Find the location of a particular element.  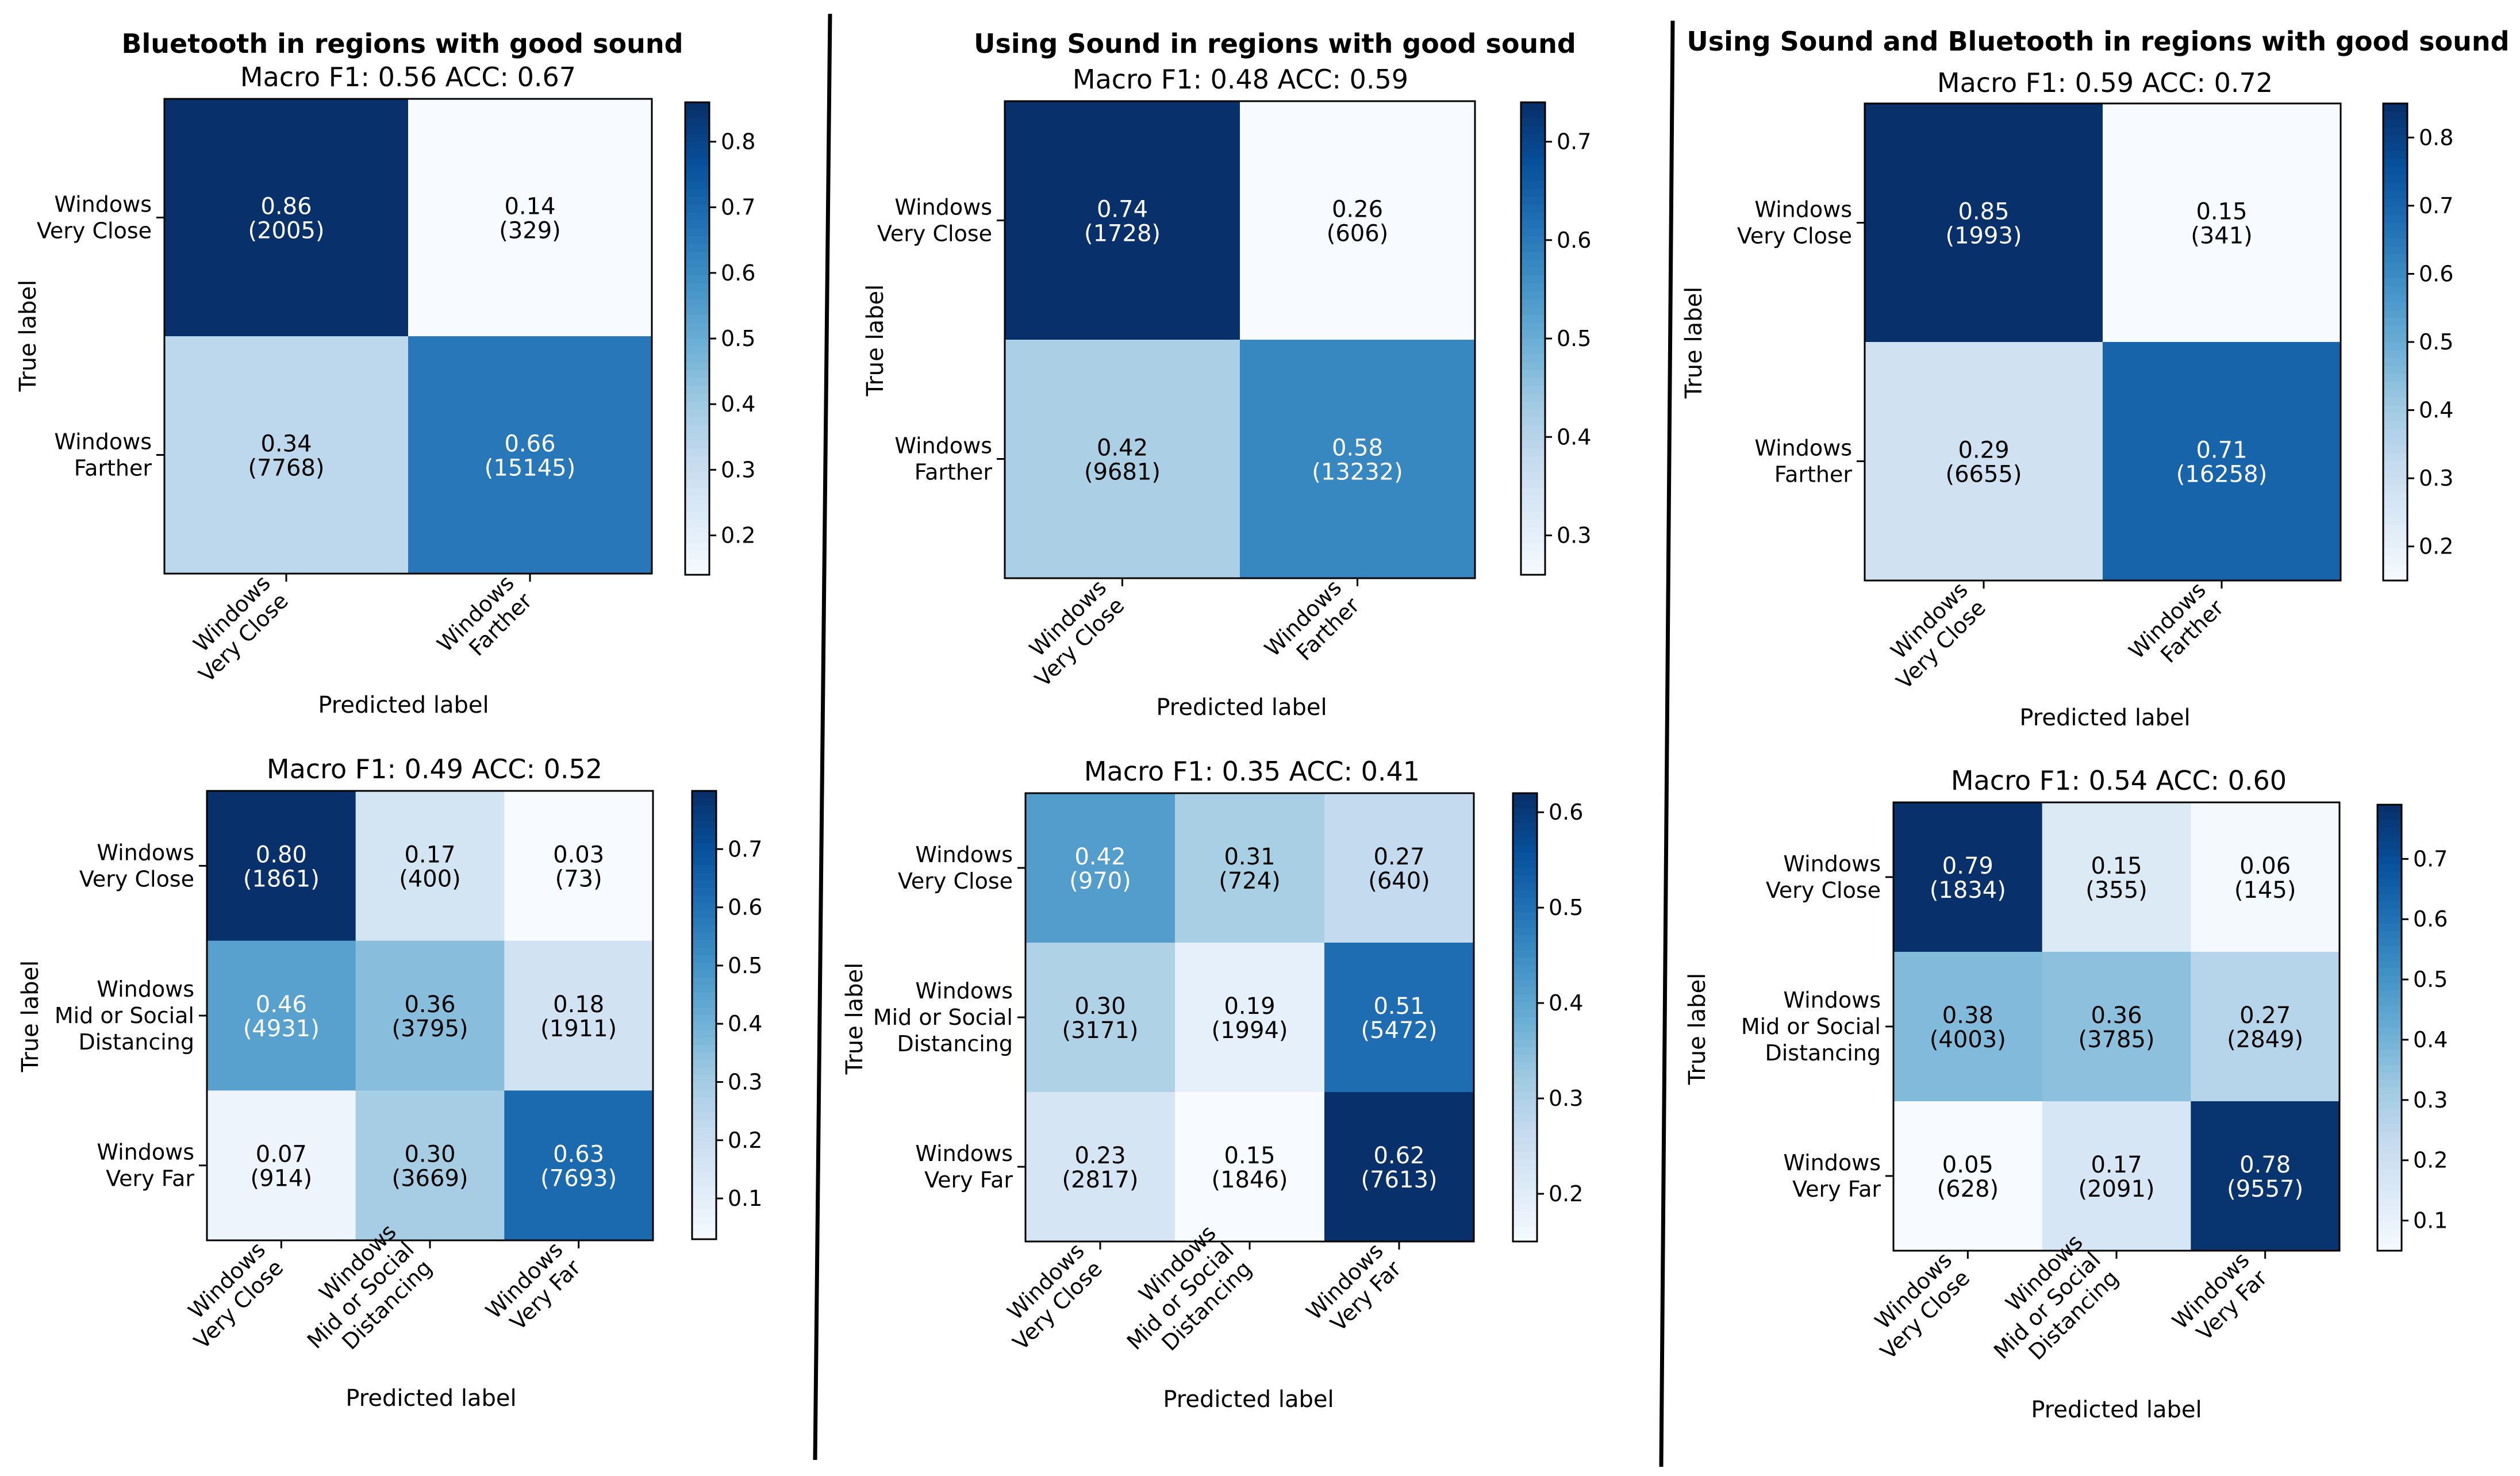

column-divider-left is located at coordinates (822, 736).